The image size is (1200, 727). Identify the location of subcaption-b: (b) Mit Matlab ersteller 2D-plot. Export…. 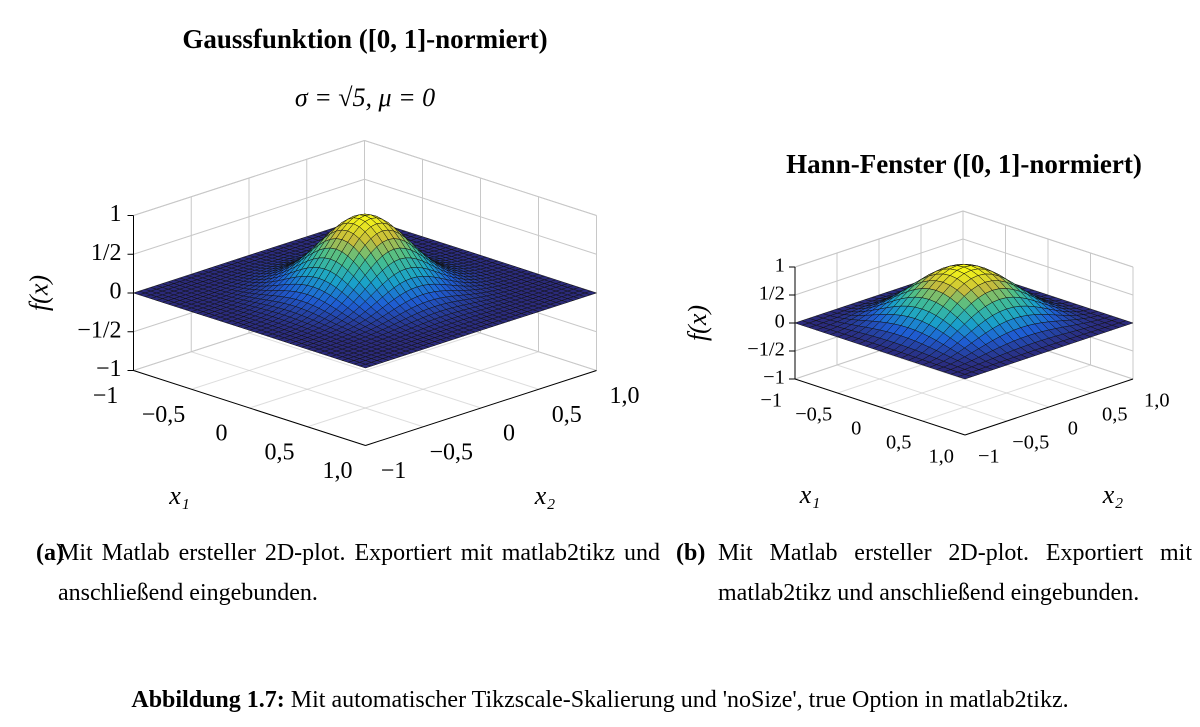
(934, 573).